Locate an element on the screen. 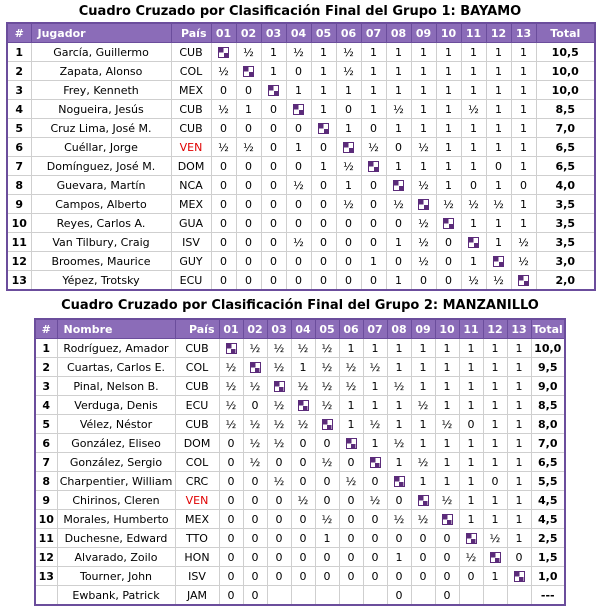  table-row: 12 Broomes, Maurice GUY 0 0 0 0 0 0 1 0 ½ 0 1 ½ 3,0 is located at coordinates (301, 261).